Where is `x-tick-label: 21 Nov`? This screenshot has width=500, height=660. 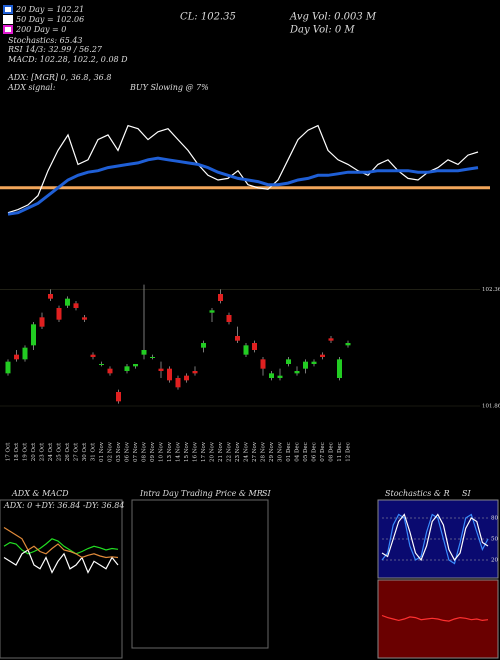 x-tick-label: 21 Nov is located at coordinates (221, 451).